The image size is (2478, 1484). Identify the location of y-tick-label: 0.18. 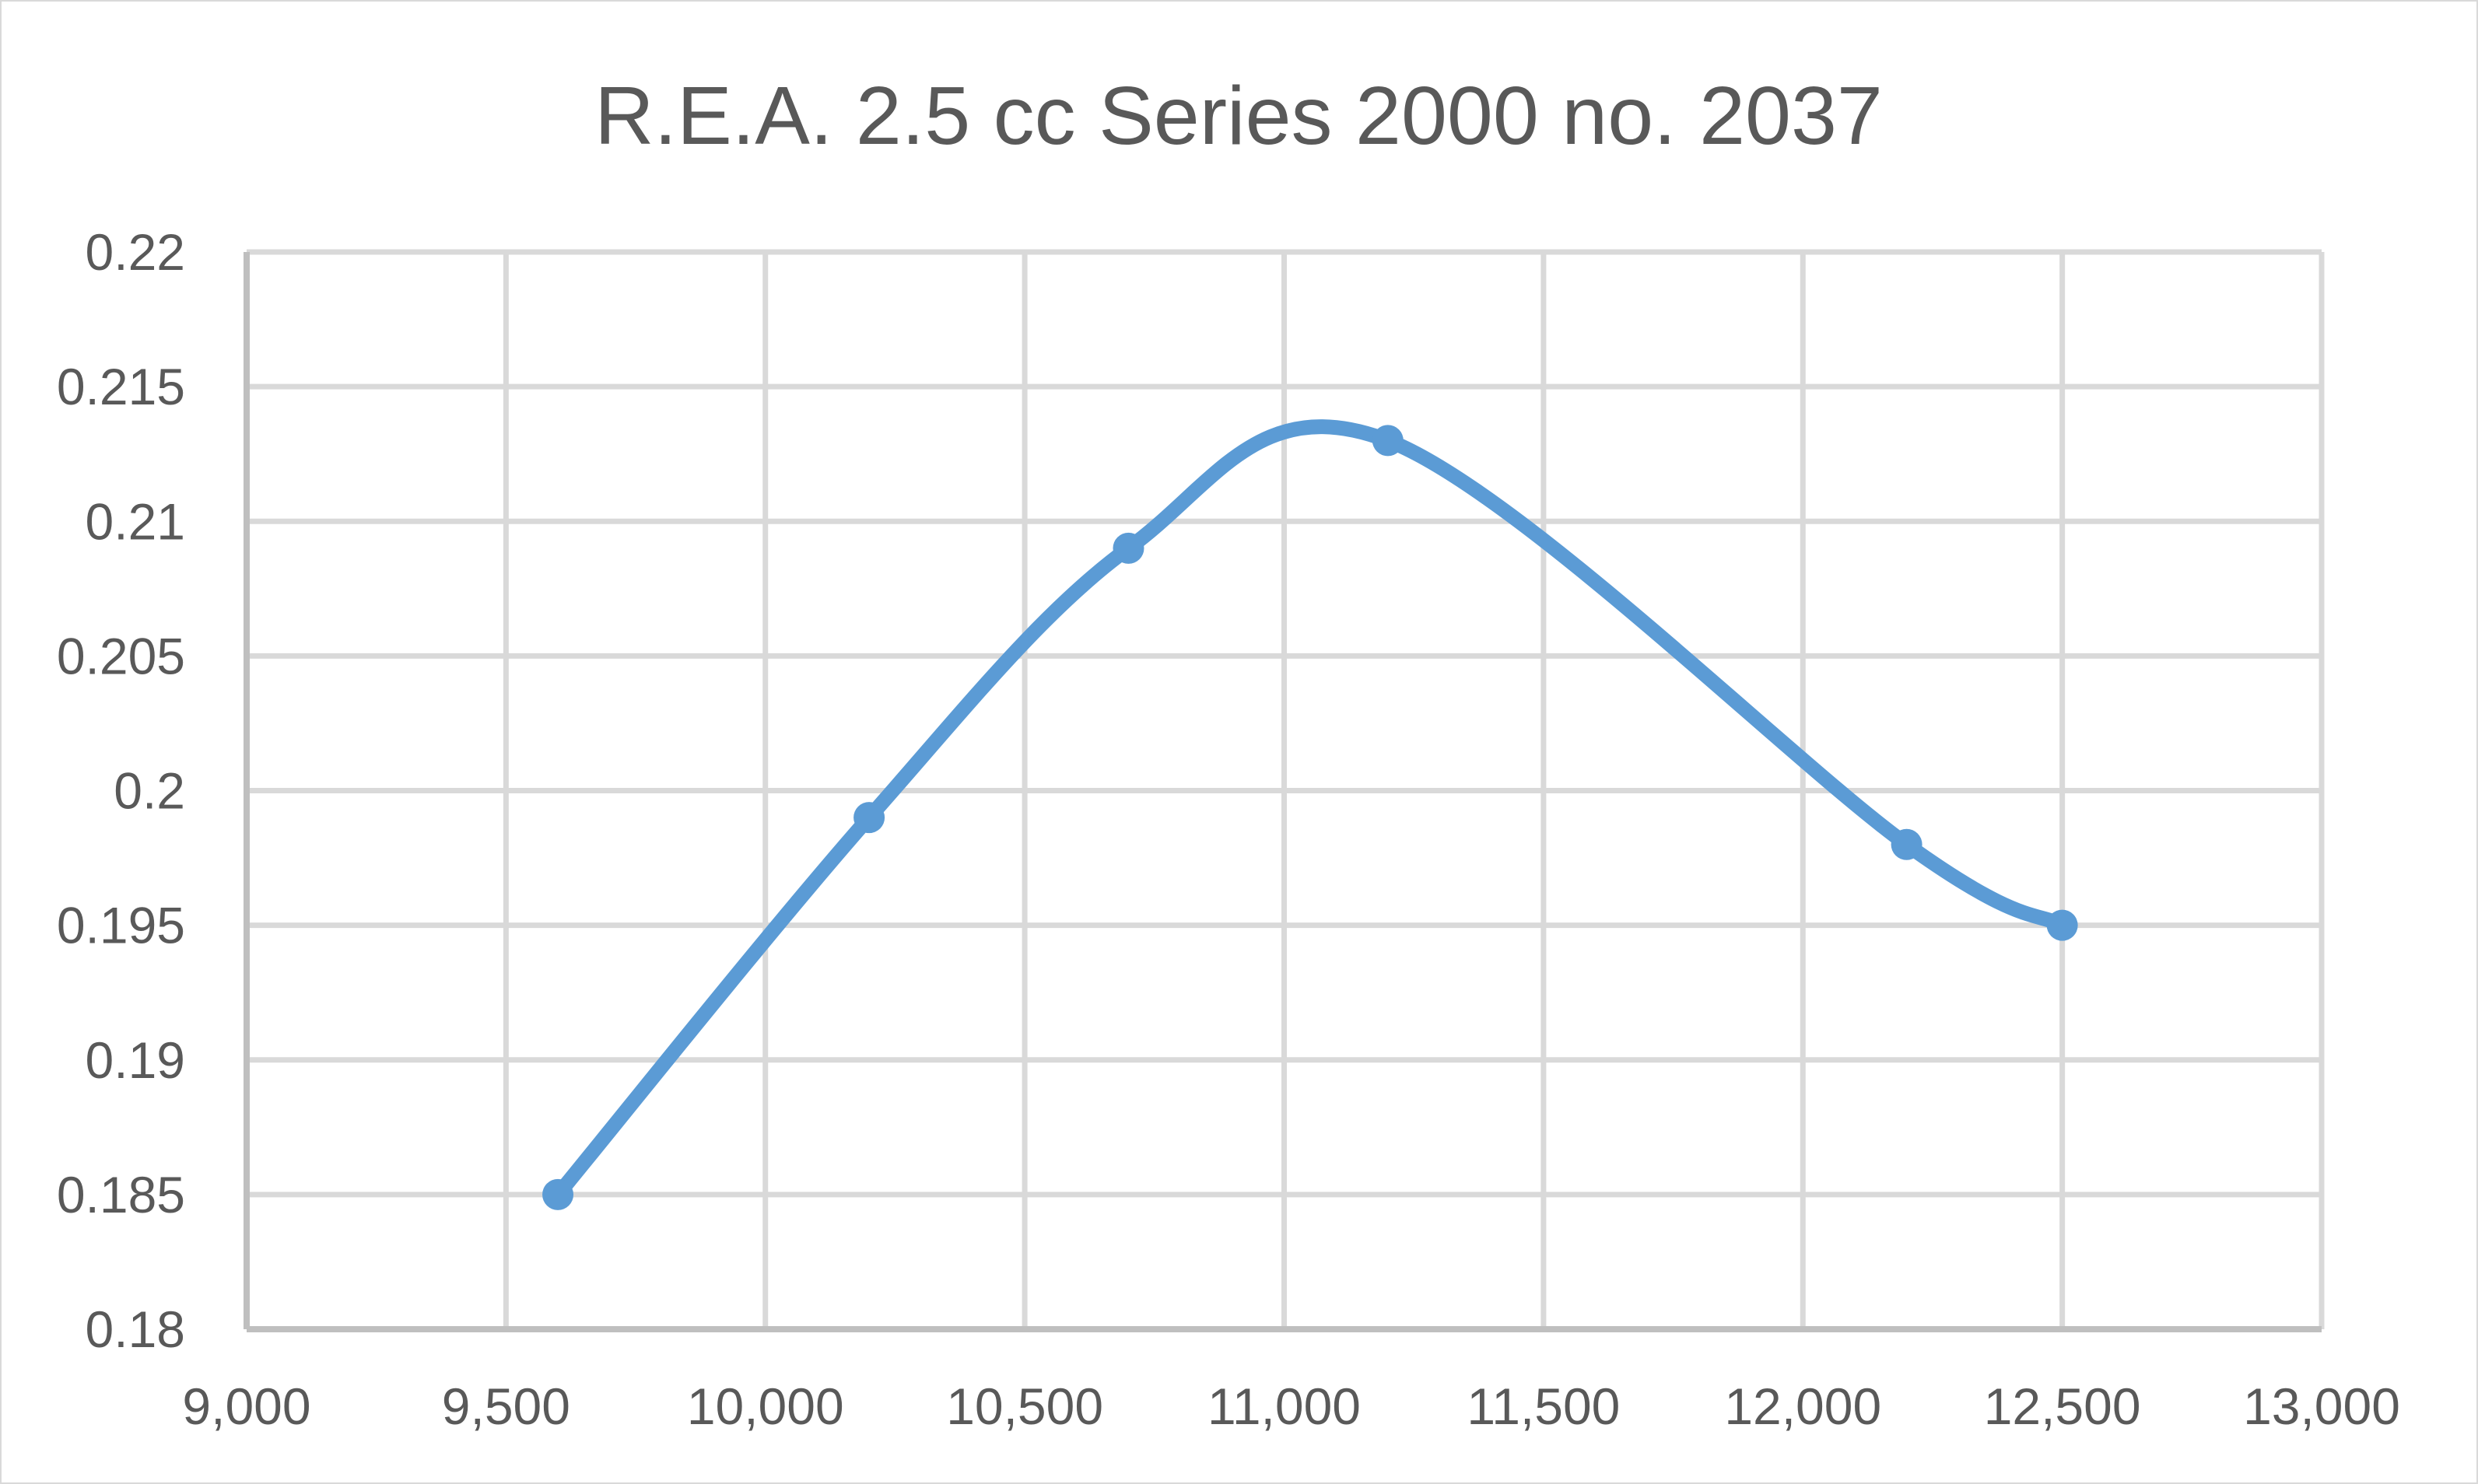
(135, 1329).